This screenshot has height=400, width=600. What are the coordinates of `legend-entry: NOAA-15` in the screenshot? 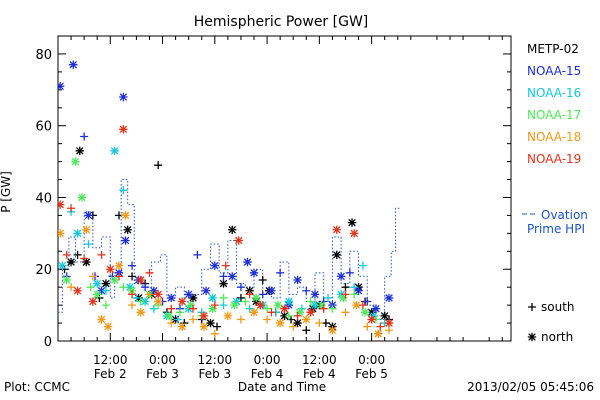 It's located at (554, 71).